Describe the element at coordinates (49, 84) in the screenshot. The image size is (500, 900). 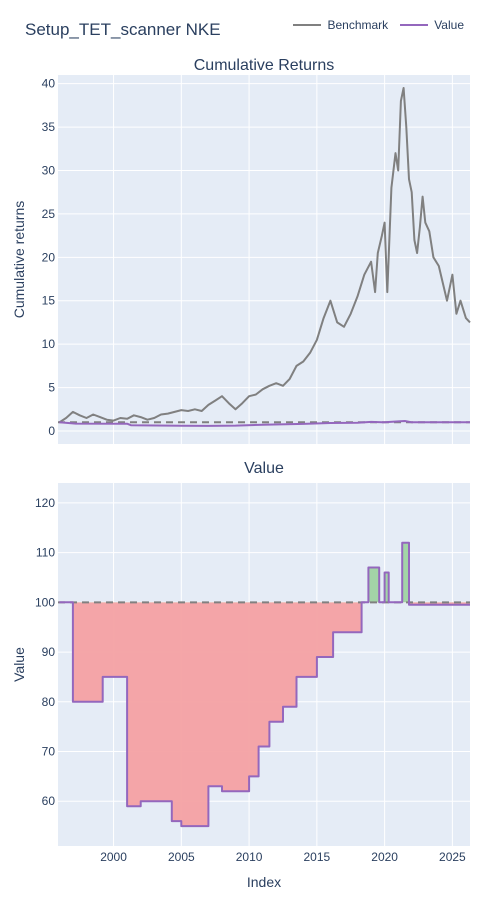
I see `cumret-y-tick-label: 40` at that location.